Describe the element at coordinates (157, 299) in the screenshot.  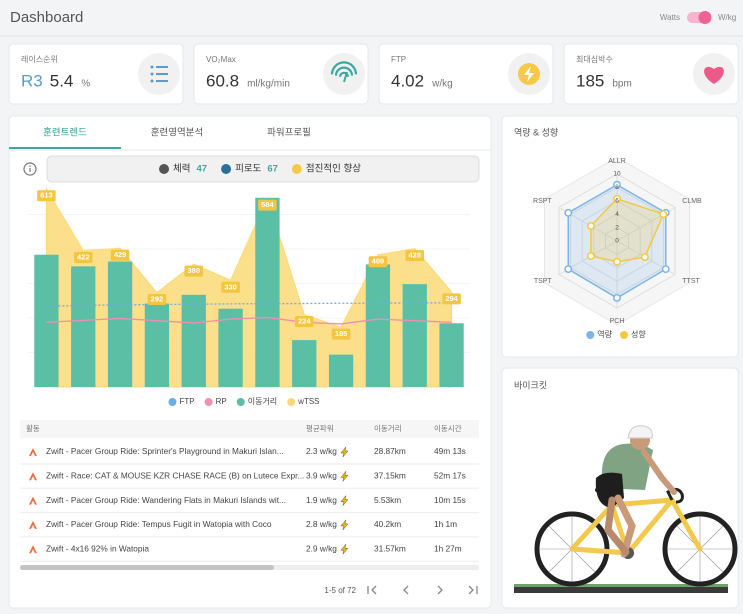
I see `data-label: 292` at that location.